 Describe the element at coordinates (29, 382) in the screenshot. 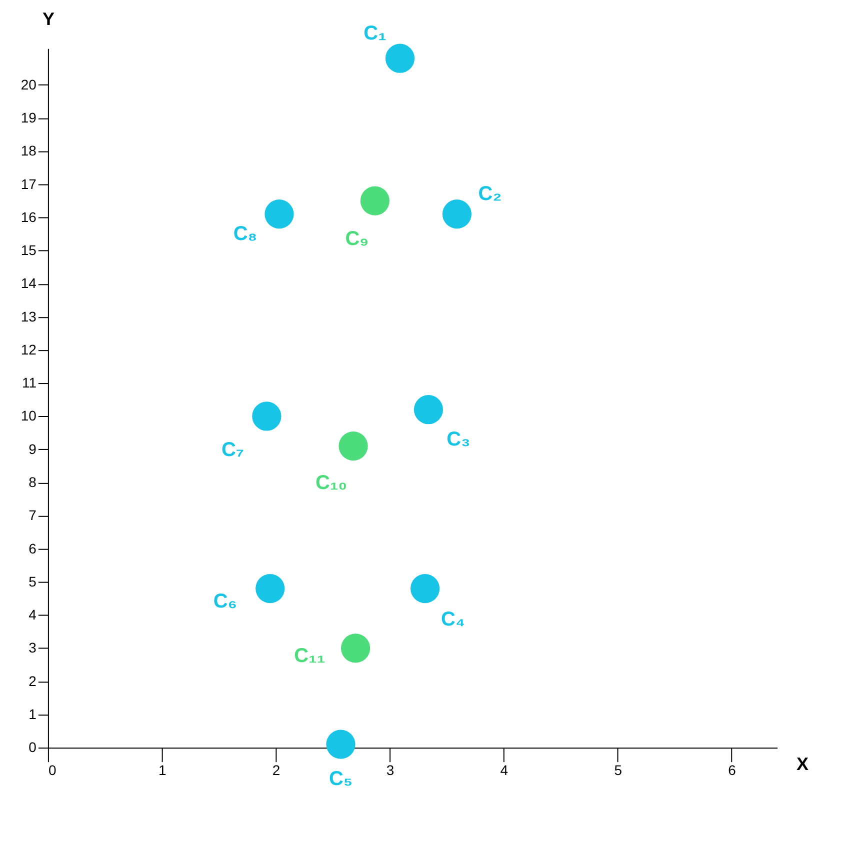

I see `y-tick-label: 11` at that location.